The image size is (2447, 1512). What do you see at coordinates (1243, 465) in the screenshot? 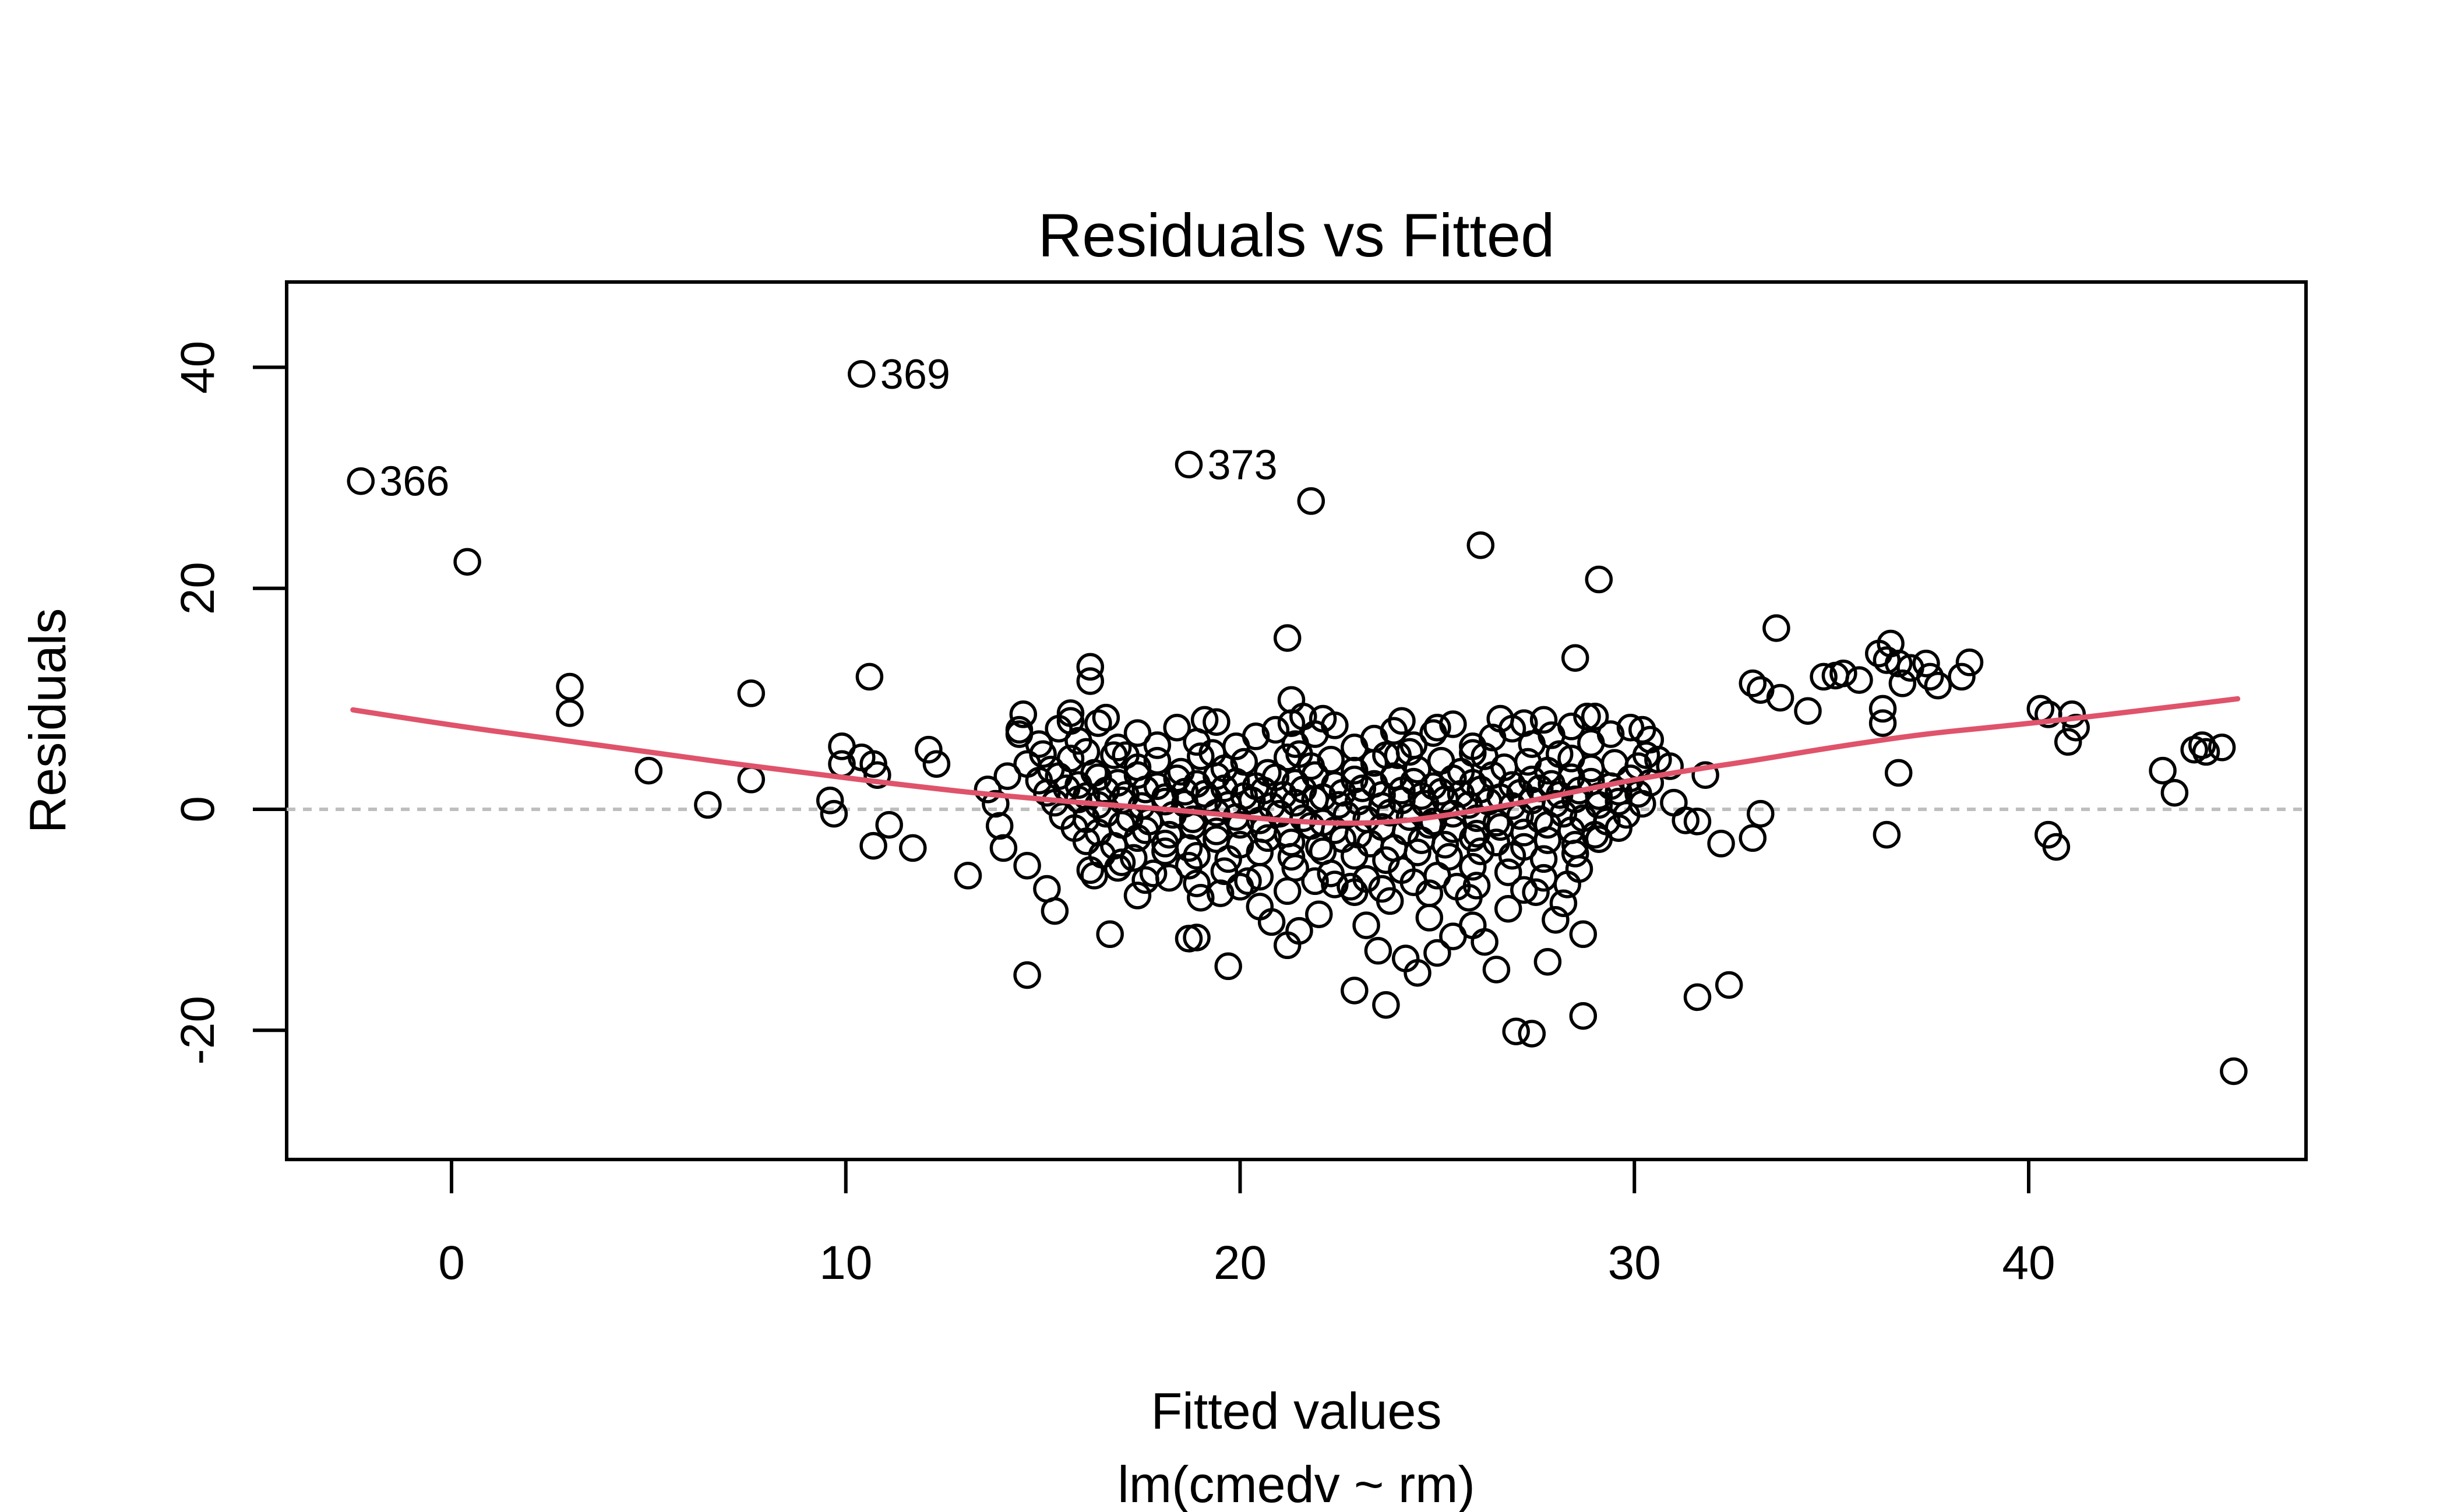
I see `outlier-point-label: 373` at bounding box center [1243, 465].